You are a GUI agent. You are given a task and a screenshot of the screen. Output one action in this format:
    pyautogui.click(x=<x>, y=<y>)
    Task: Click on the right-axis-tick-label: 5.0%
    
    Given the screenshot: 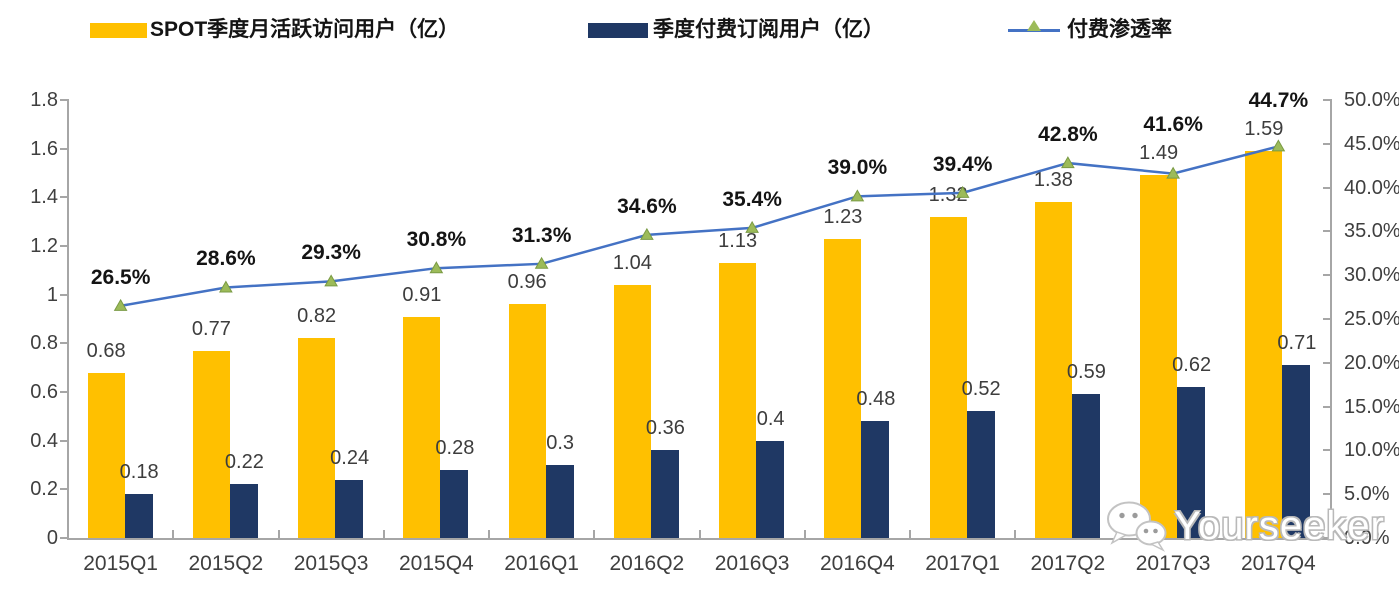 What is the action you would take?
    pyautogui.click(x=1367, y=494)
    